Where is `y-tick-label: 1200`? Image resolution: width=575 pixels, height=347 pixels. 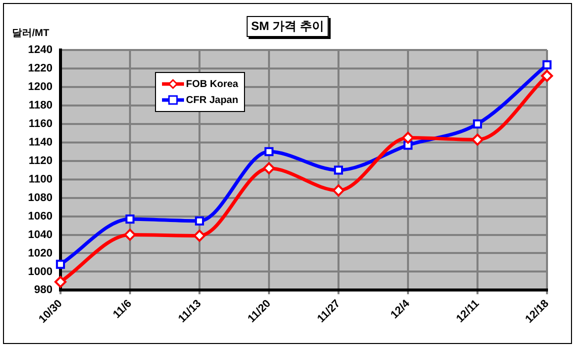
y-tick-label: 1200 is located at coordinates (40, 86).